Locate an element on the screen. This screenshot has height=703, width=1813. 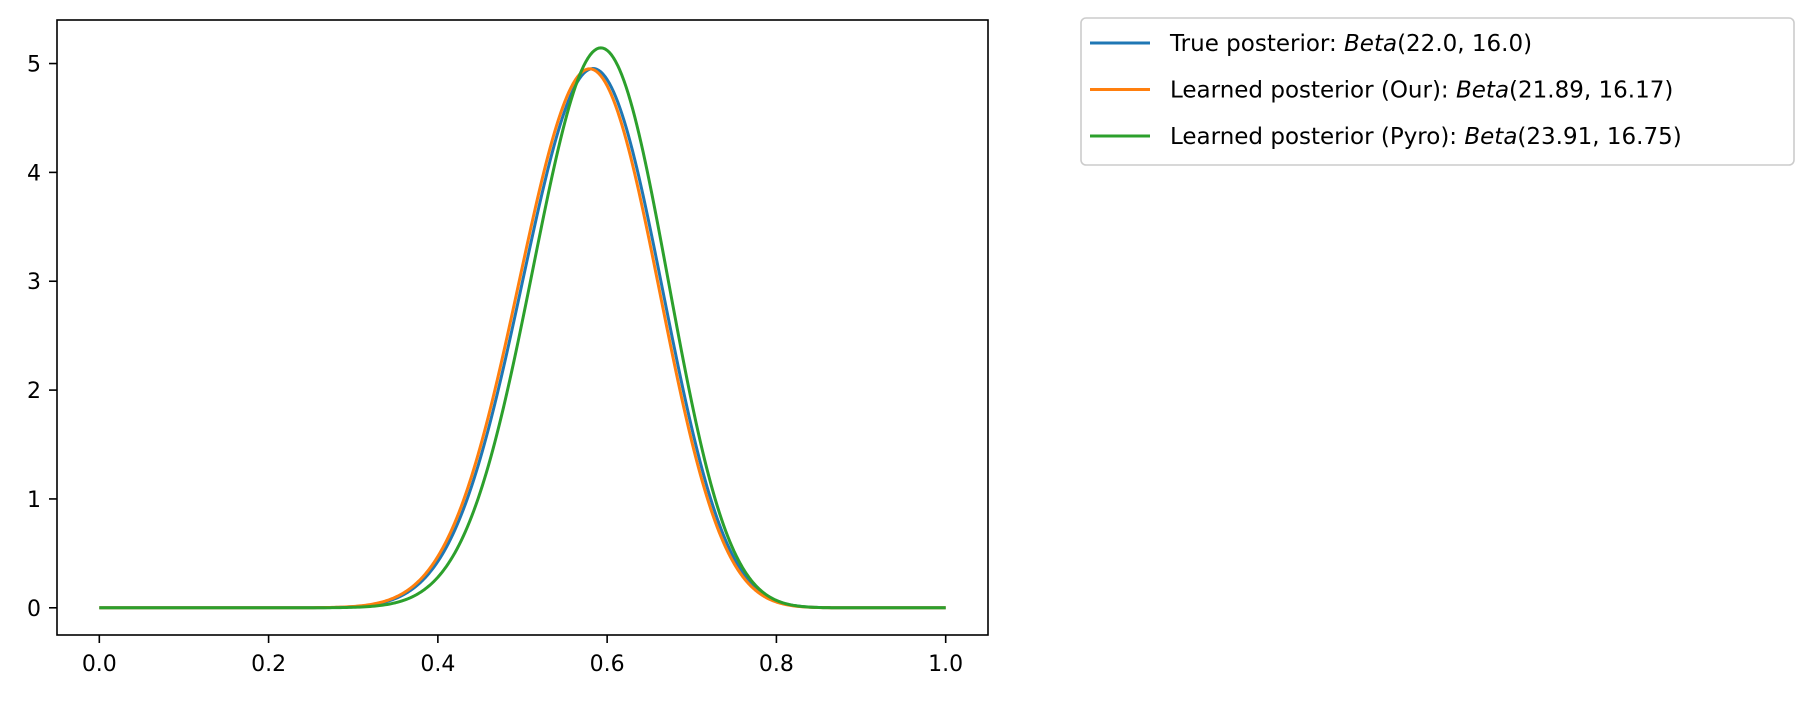
x-tick-label: 1.0 is located at coordinates (945, 664).